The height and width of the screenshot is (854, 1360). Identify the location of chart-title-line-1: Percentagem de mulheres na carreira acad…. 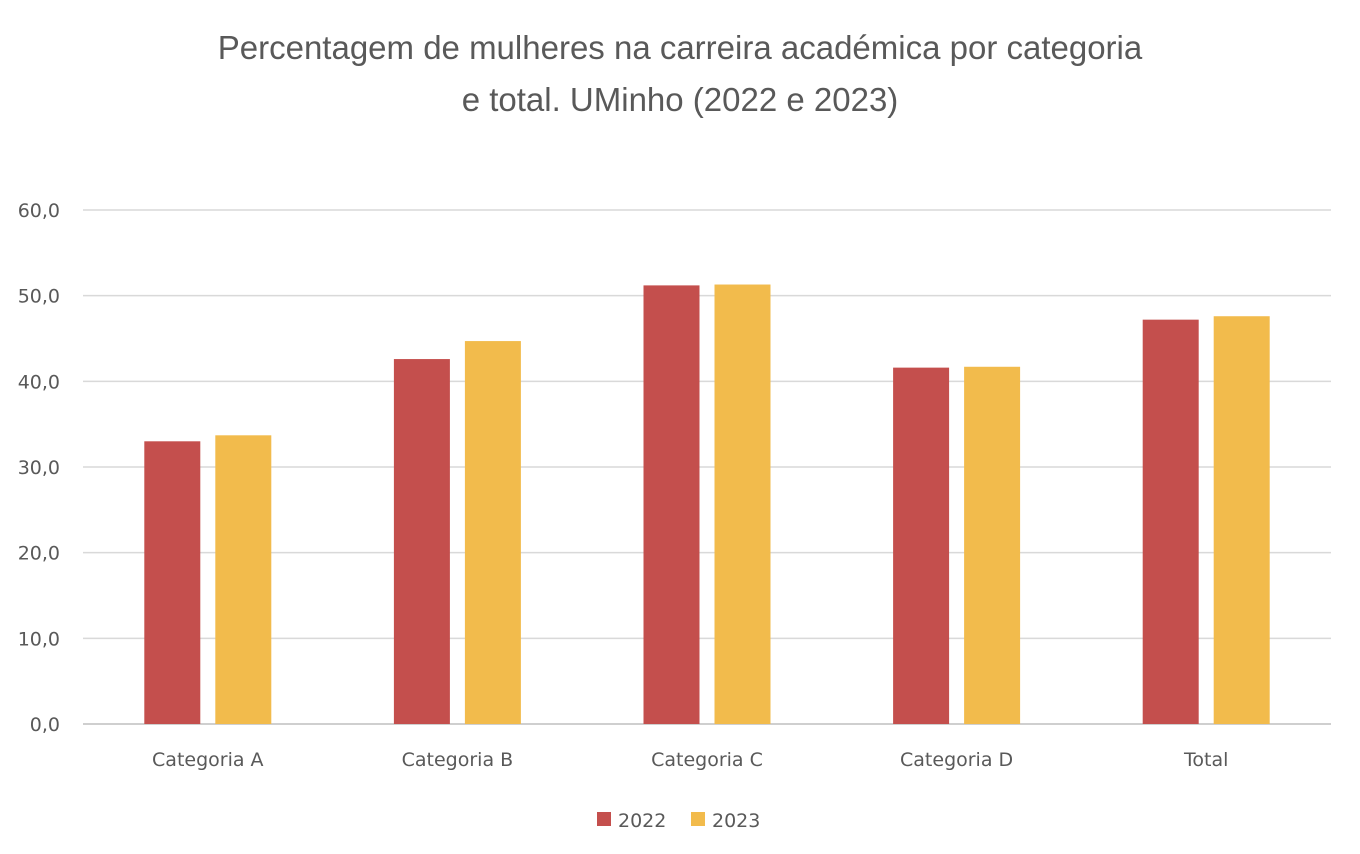
(680, 47).